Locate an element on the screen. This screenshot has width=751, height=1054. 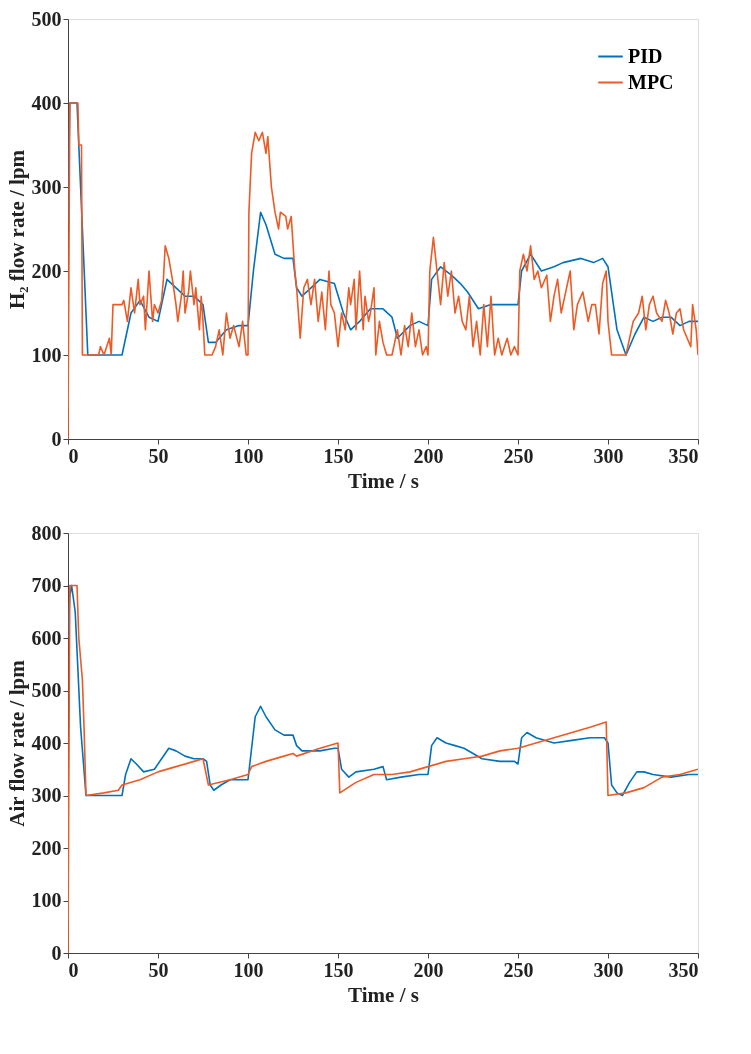
y-tick-label: 700 is located at coordinates (46, 585).